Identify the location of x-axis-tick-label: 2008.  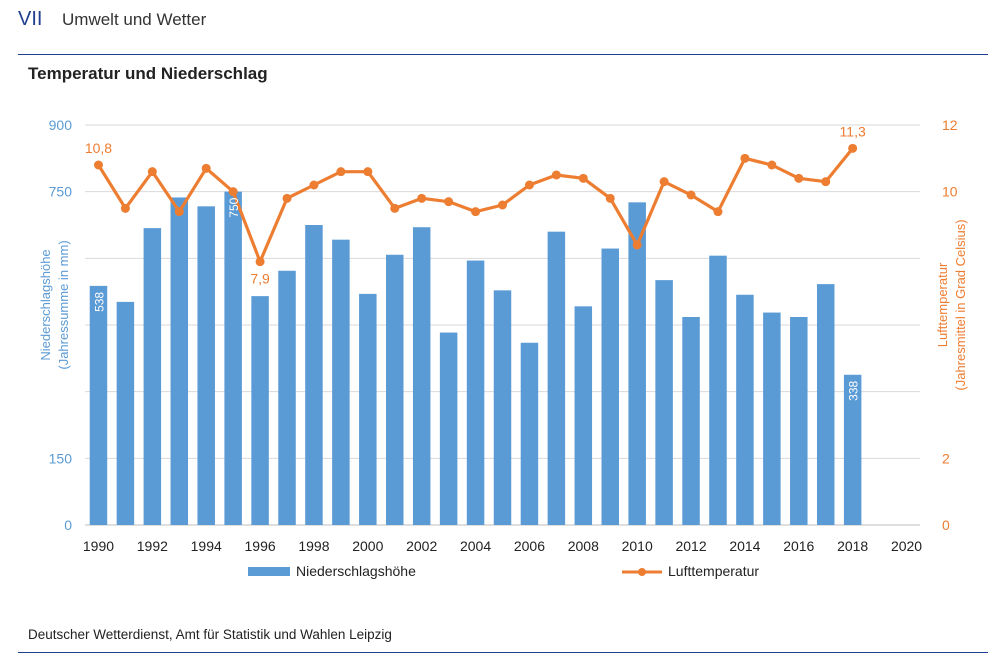
(583, 546).